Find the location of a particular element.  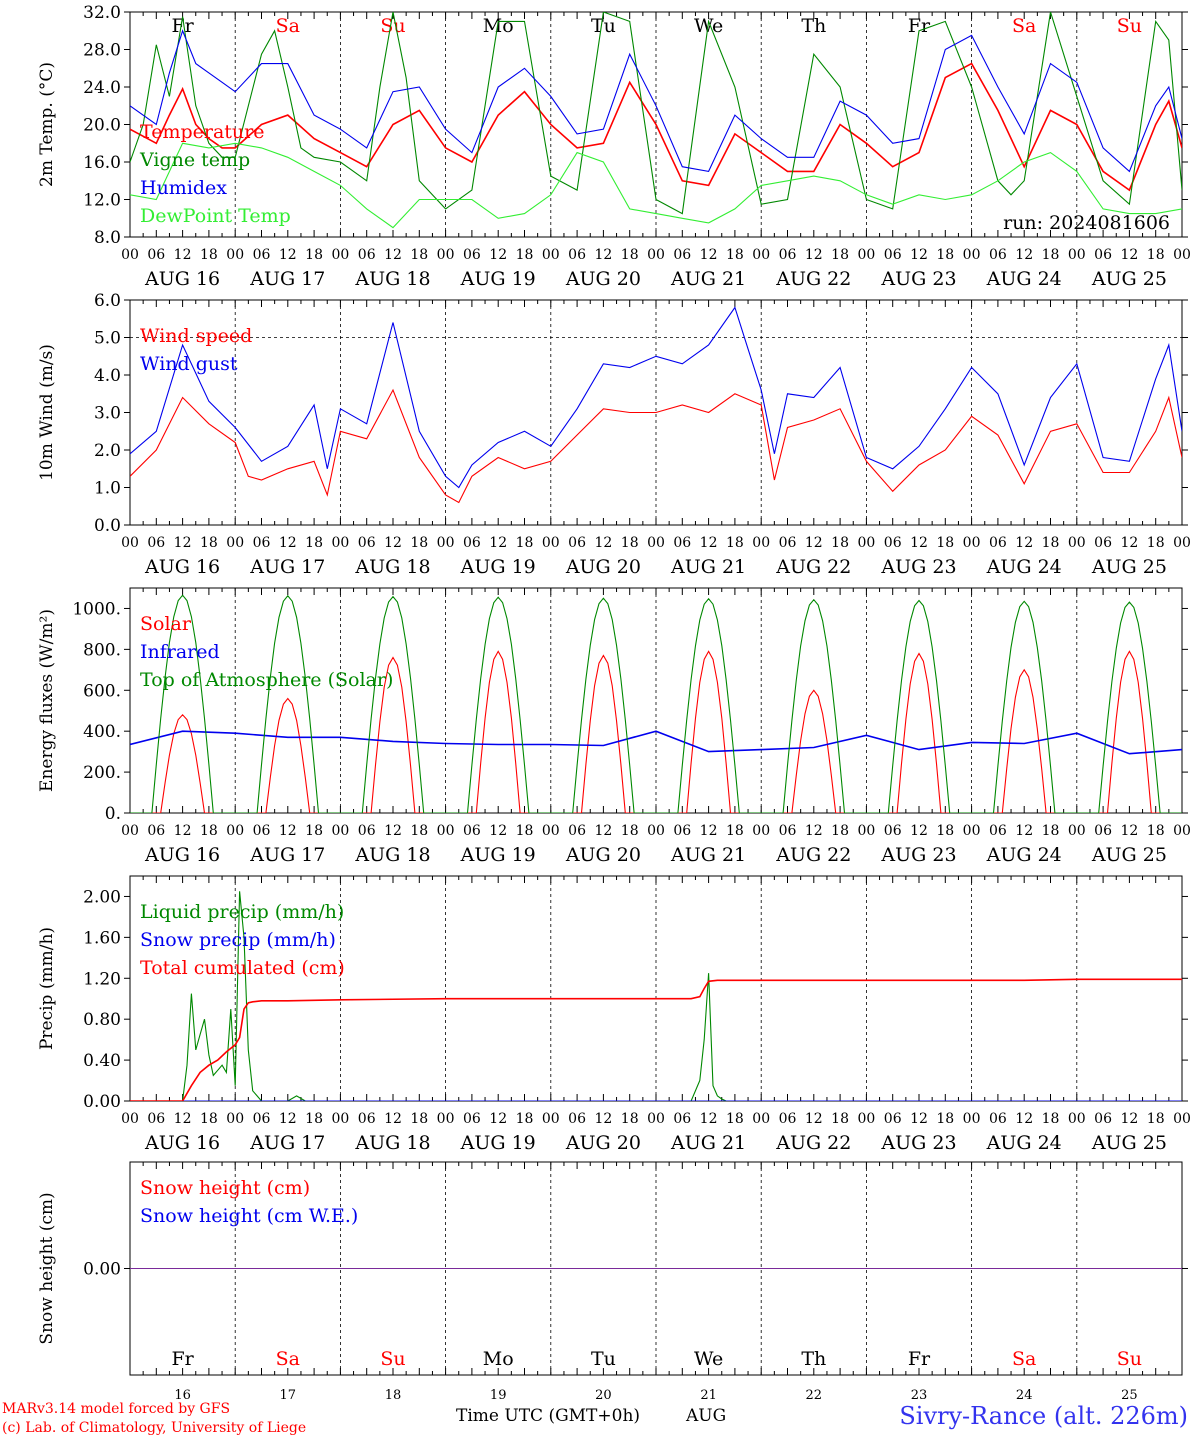

y-tick-label: 1.0 is located at coordinates (107, 489).